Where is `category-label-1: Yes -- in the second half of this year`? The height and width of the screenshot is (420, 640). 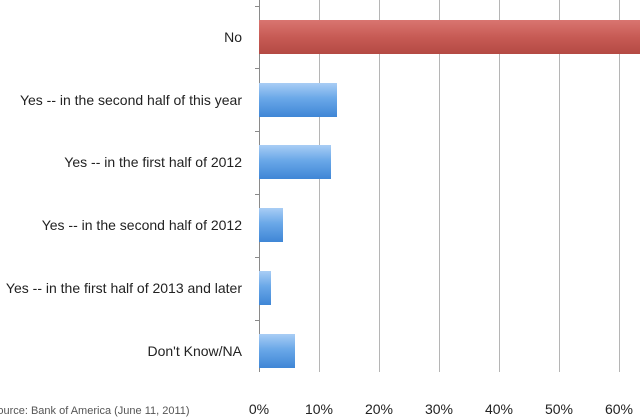
category-label-1: Yes -- in the second half of this year is located at coordinates (131, 100).